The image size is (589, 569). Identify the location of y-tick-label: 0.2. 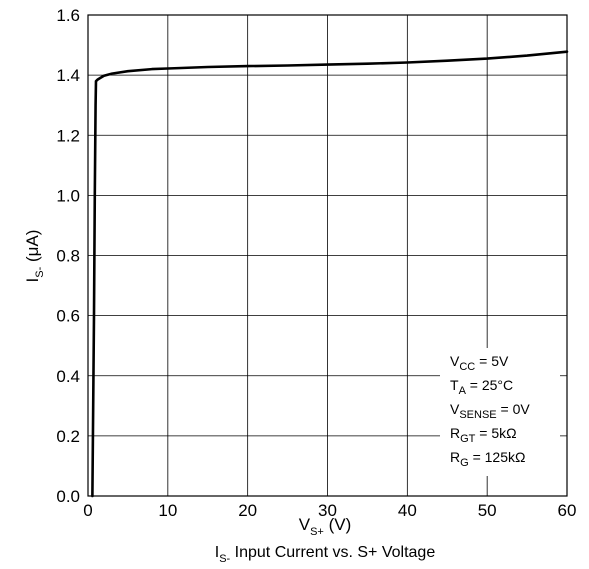
(68, 436).